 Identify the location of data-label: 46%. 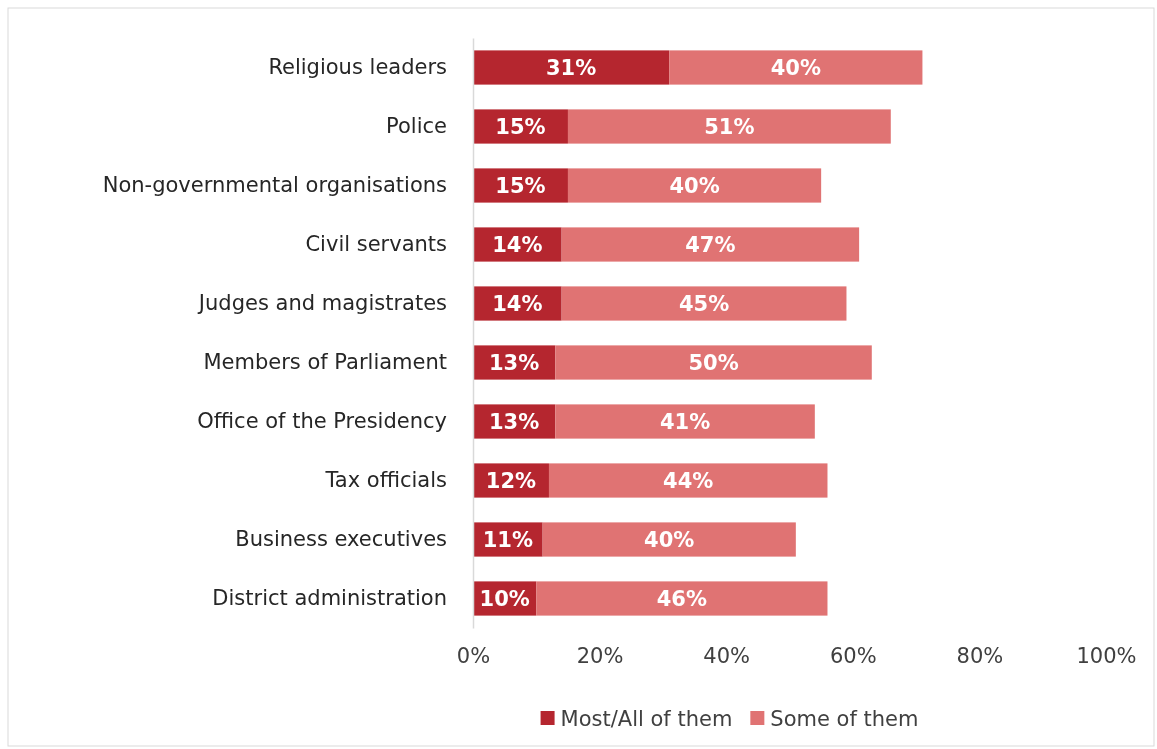
(682, 599).